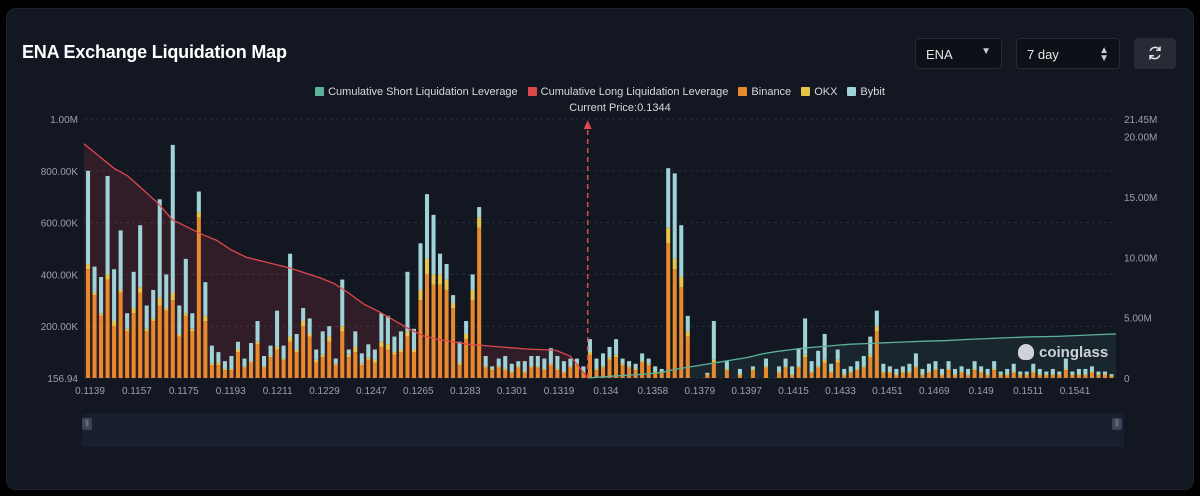  I want to click on y-right-tick-label: 20.00M, so click(1140, 138).